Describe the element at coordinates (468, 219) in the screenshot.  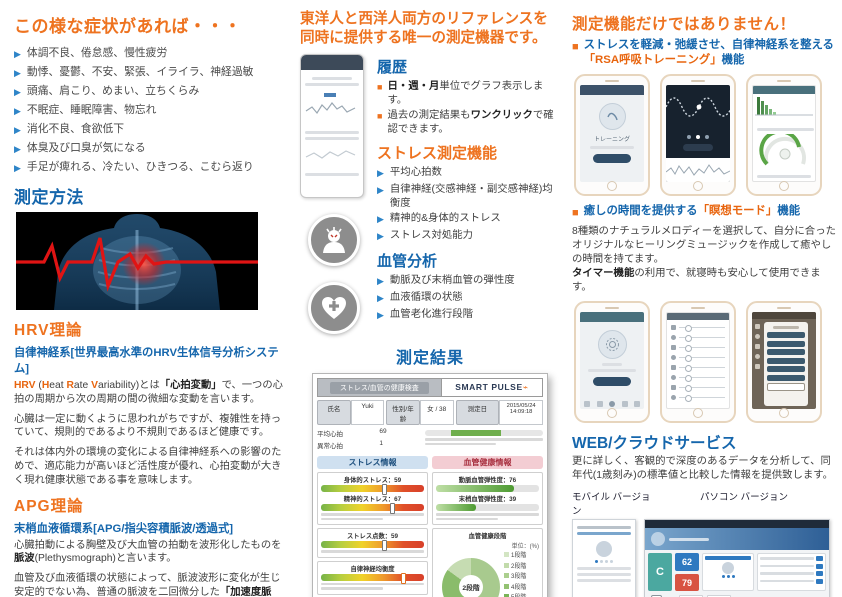
I see `stress-function-item: ▶ 精神的&身体的ストレス` at that location.